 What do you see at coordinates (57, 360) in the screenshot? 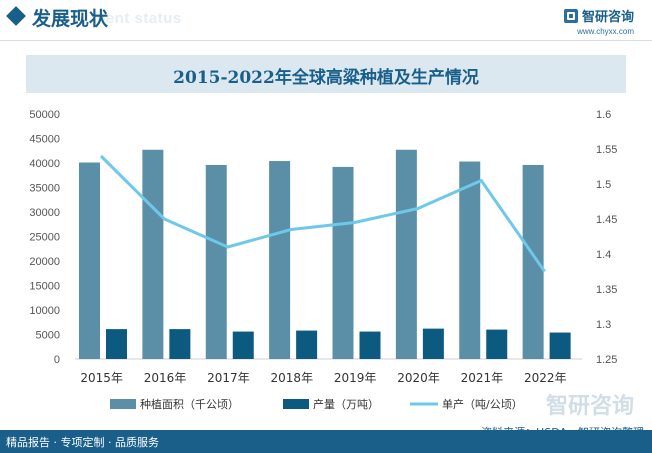
I see `y-left-tick-label: 0` at bounding box center [57, 360].